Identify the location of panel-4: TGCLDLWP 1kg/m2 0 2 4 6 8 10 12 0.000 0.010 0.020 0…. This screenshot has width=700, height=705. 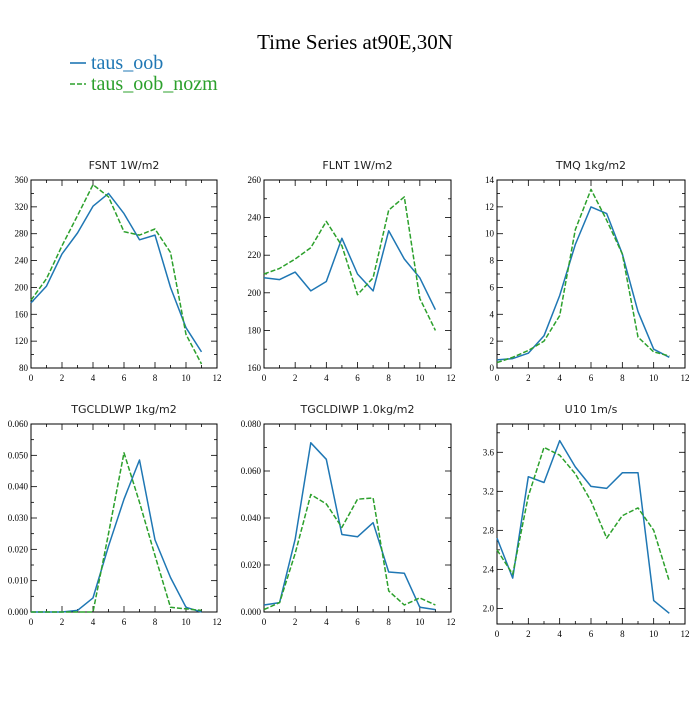
(115, 515).